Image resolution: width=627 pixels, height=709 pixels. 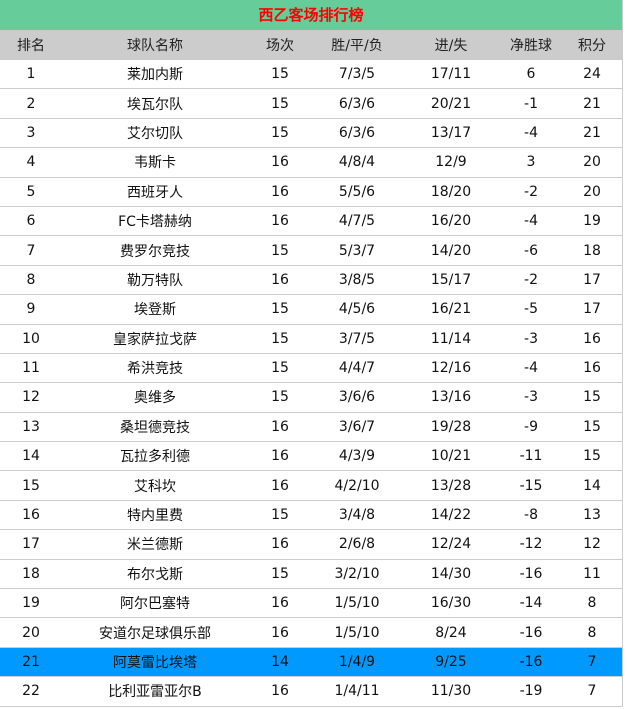 I want to click on cell-team: 莱加内斯, so click(x=155, y=75).